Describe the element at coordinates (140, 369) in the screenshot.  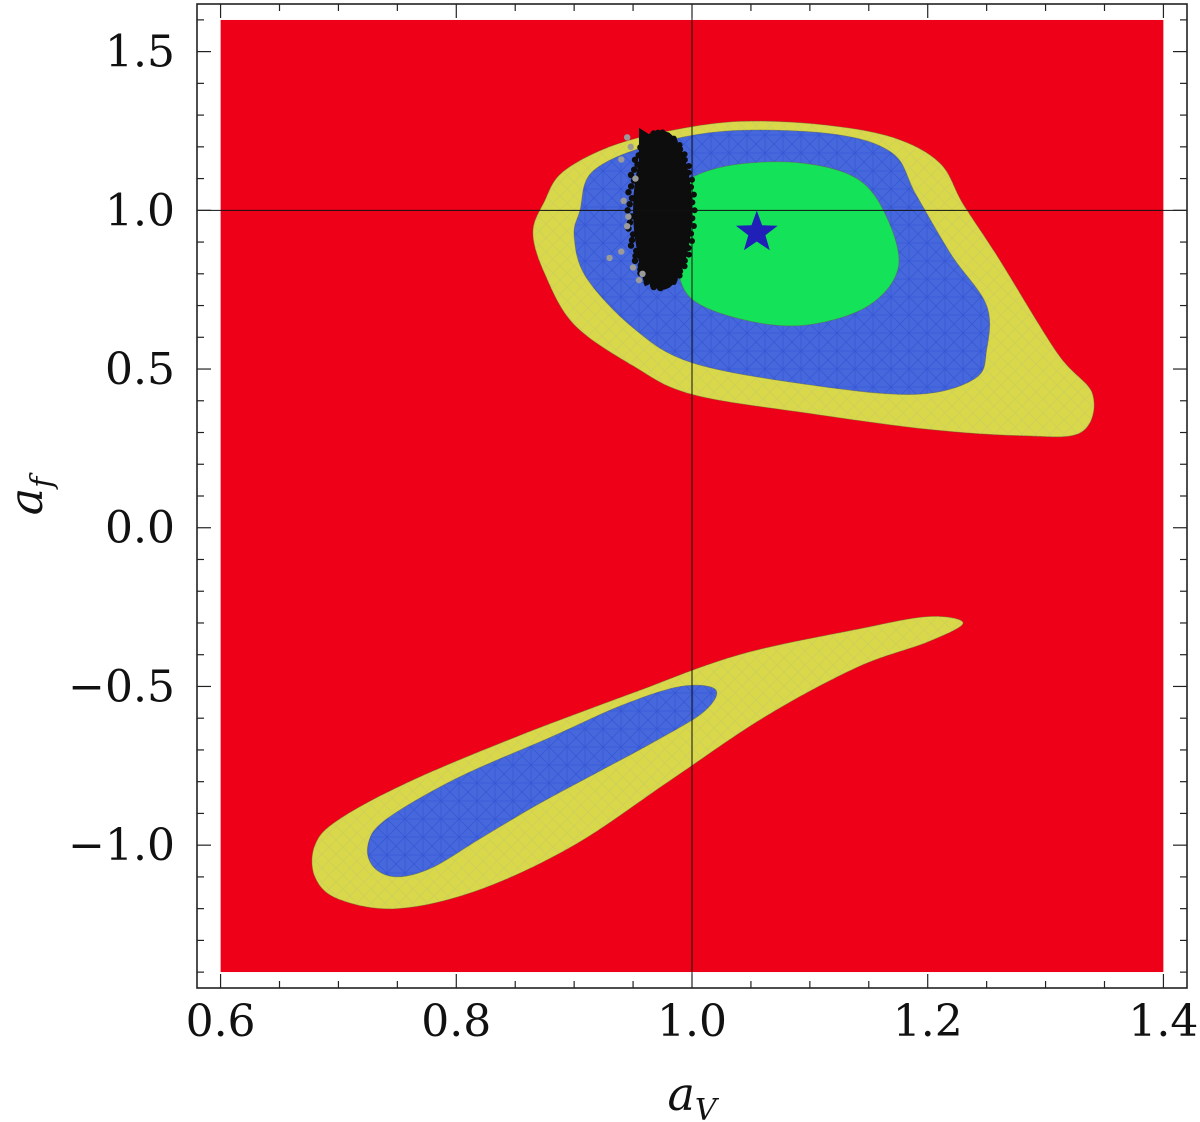
I see `y-tick-label: 0.5` at that location.